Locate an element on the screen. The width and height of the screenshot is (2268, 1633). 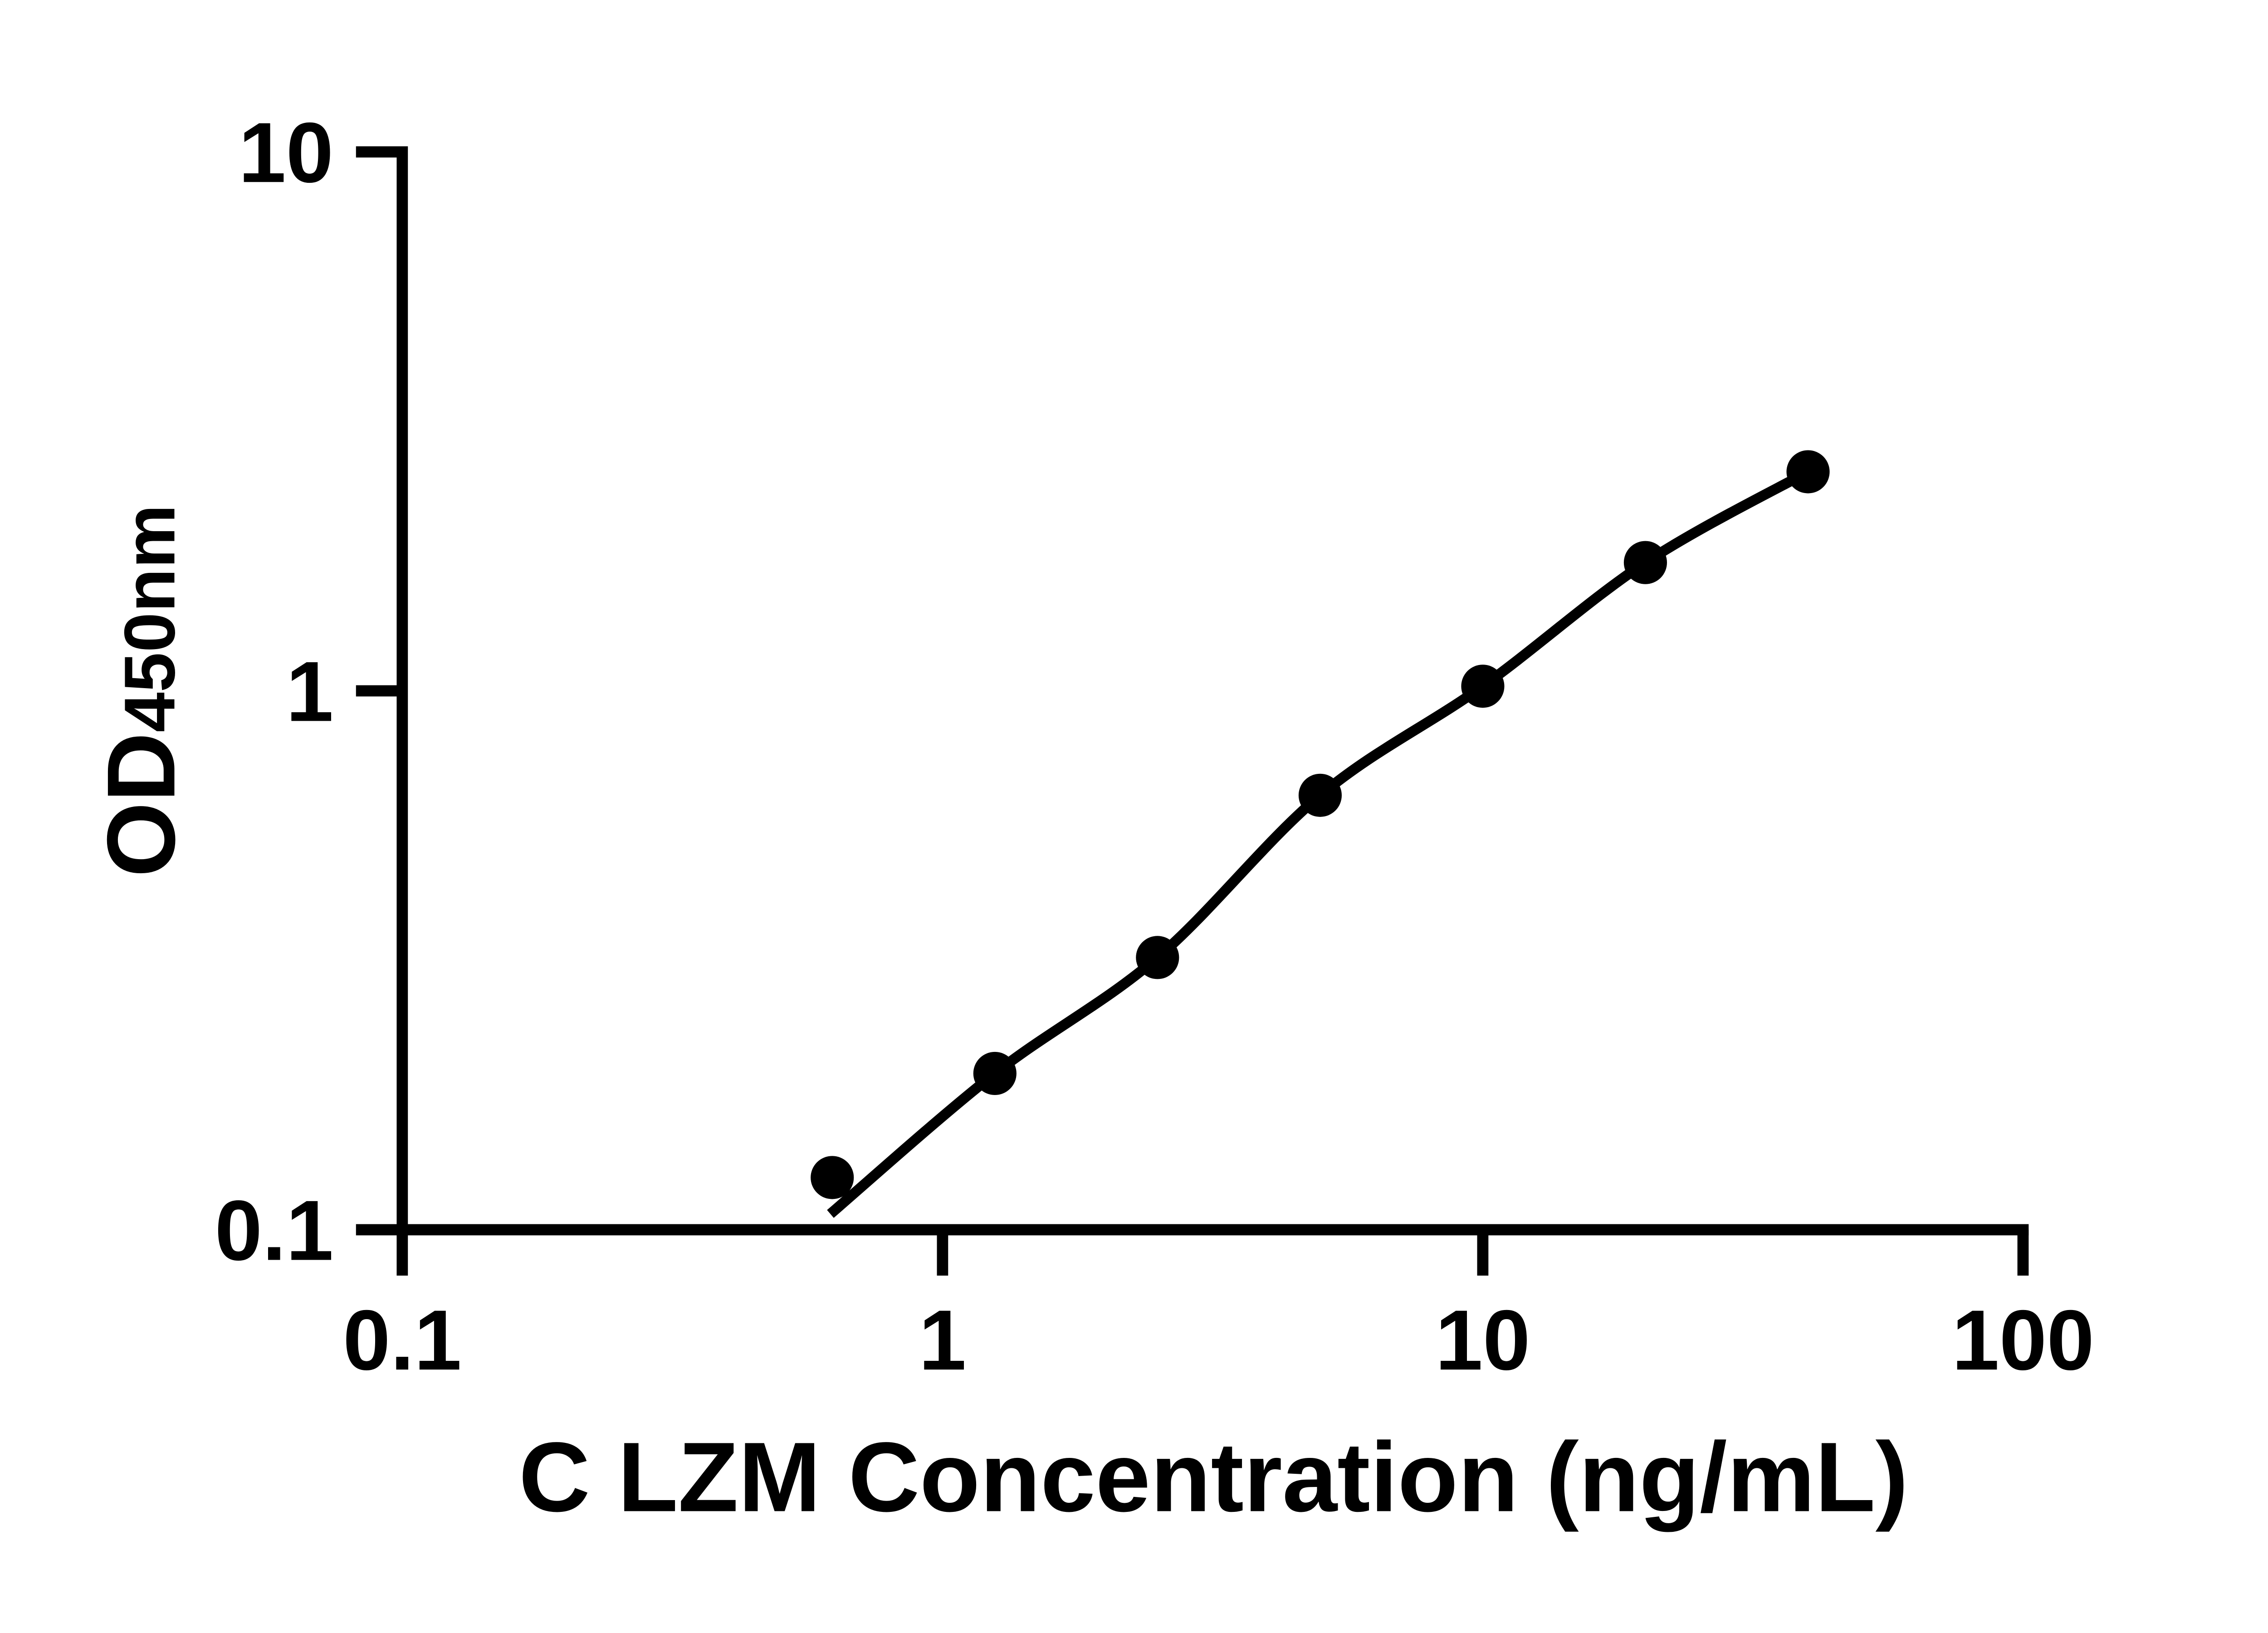
y-axis-title-main: OD is located at coordinates (141, 804).